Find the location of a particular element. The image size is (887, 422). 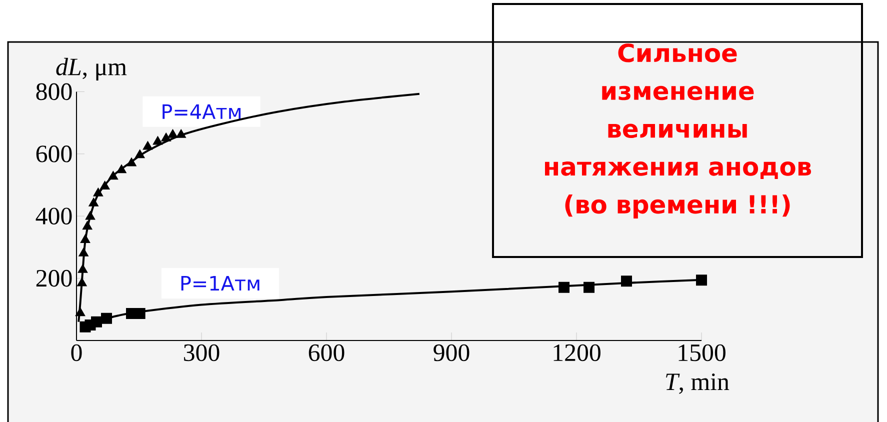

x-tick-label: 1500 is located at coordinates (702, 353).